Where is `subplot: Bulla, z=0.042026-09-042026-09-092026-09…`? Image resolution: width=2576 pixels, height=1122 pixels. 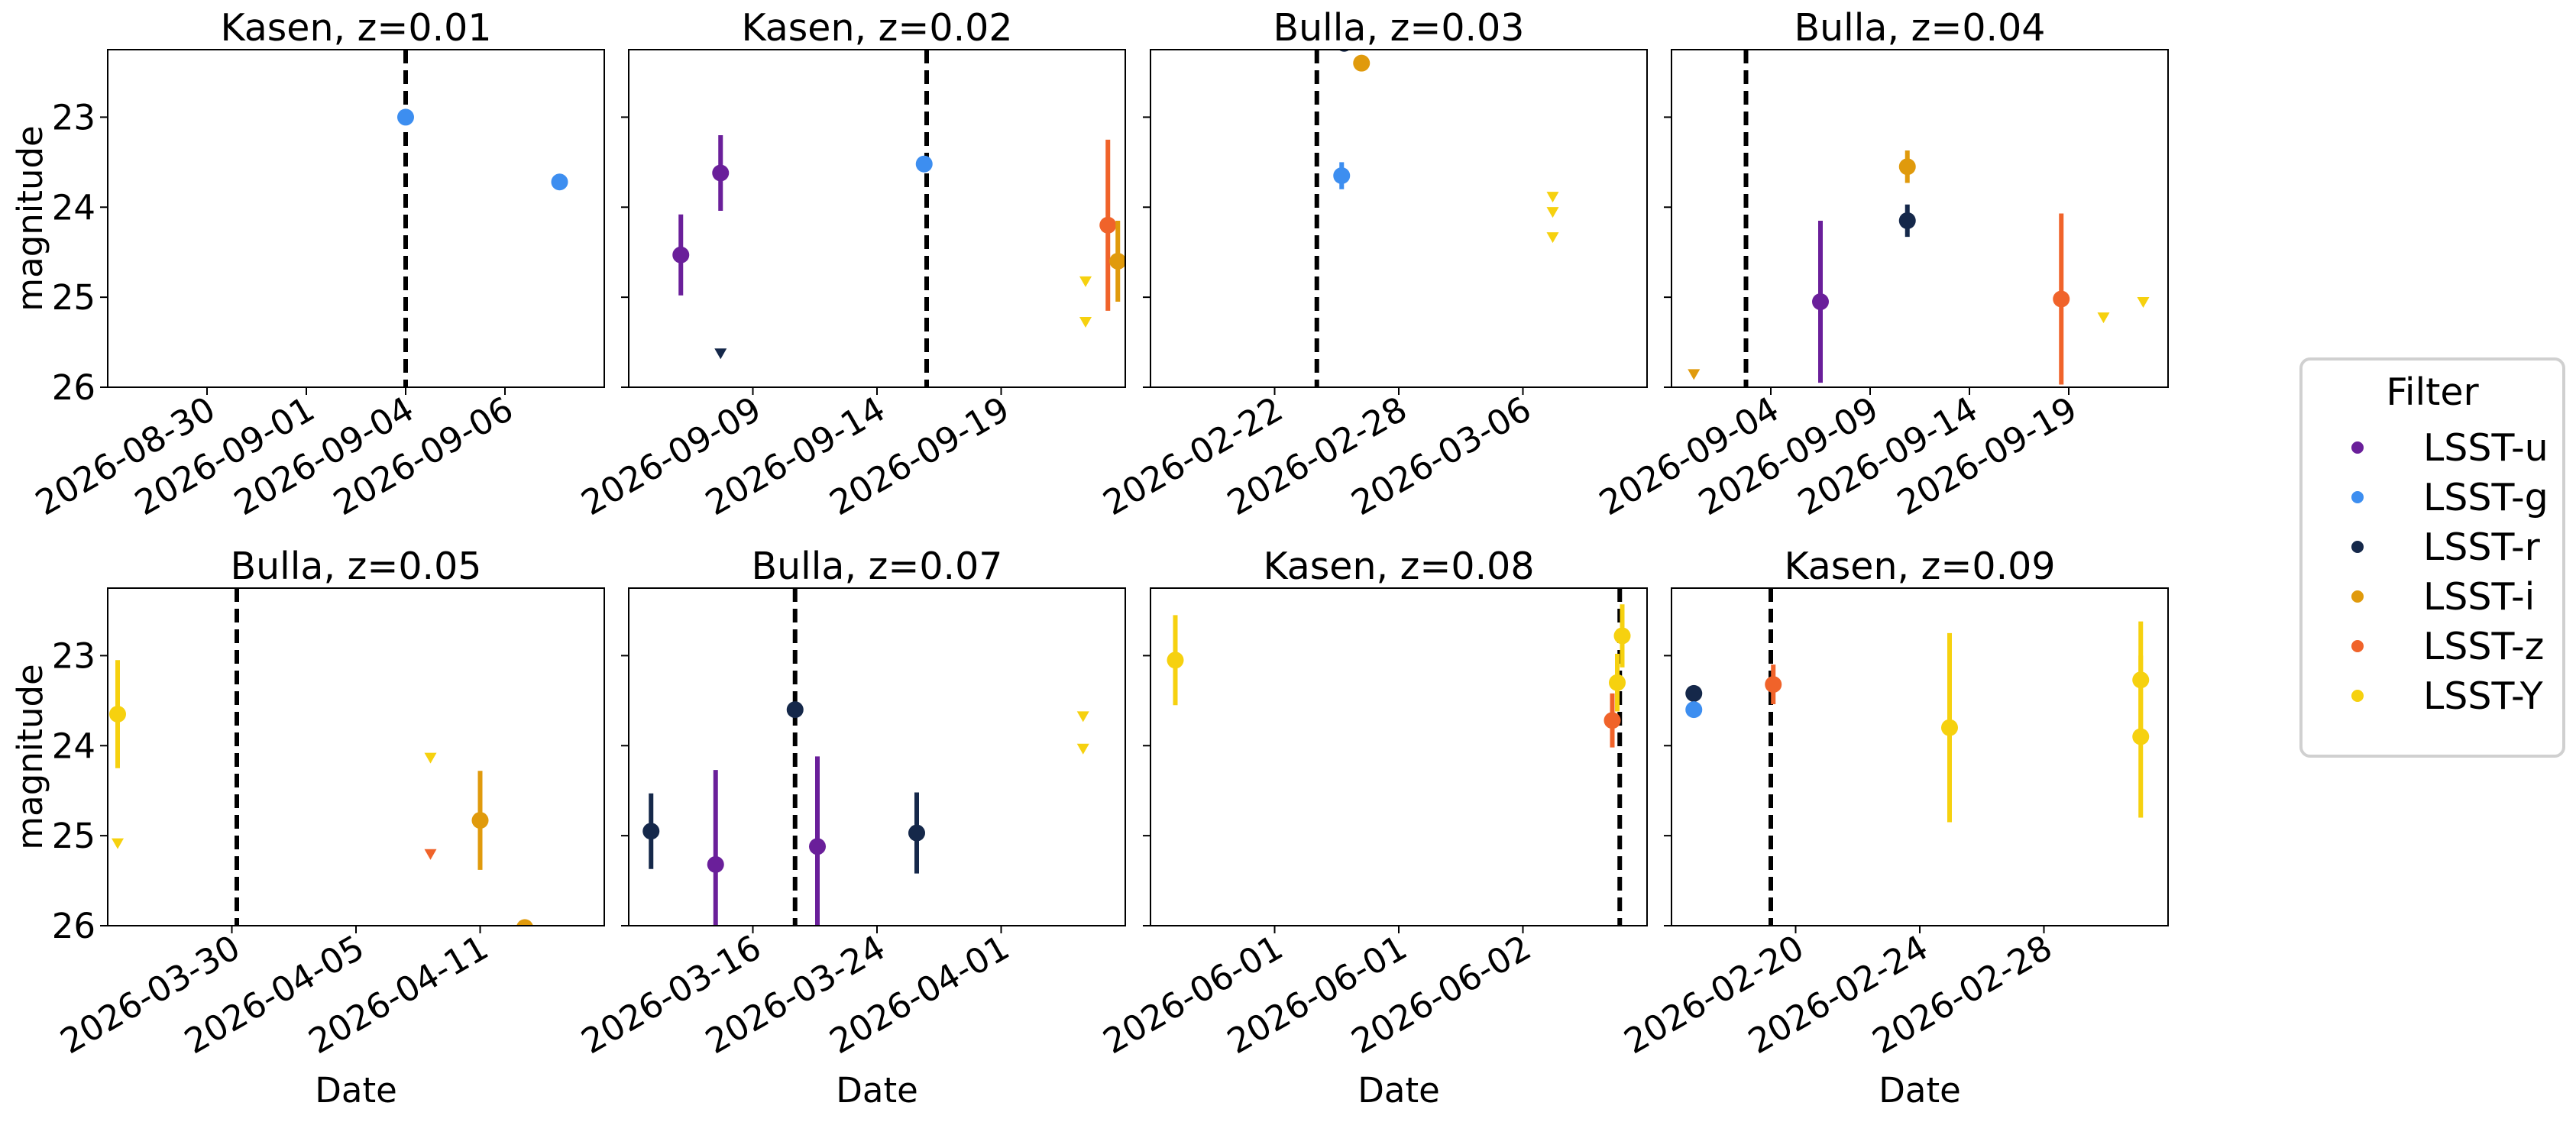 subplot: Bulla, z=0.042026-09-042026-09-092026-09… is located at coordinates (1881, 264).